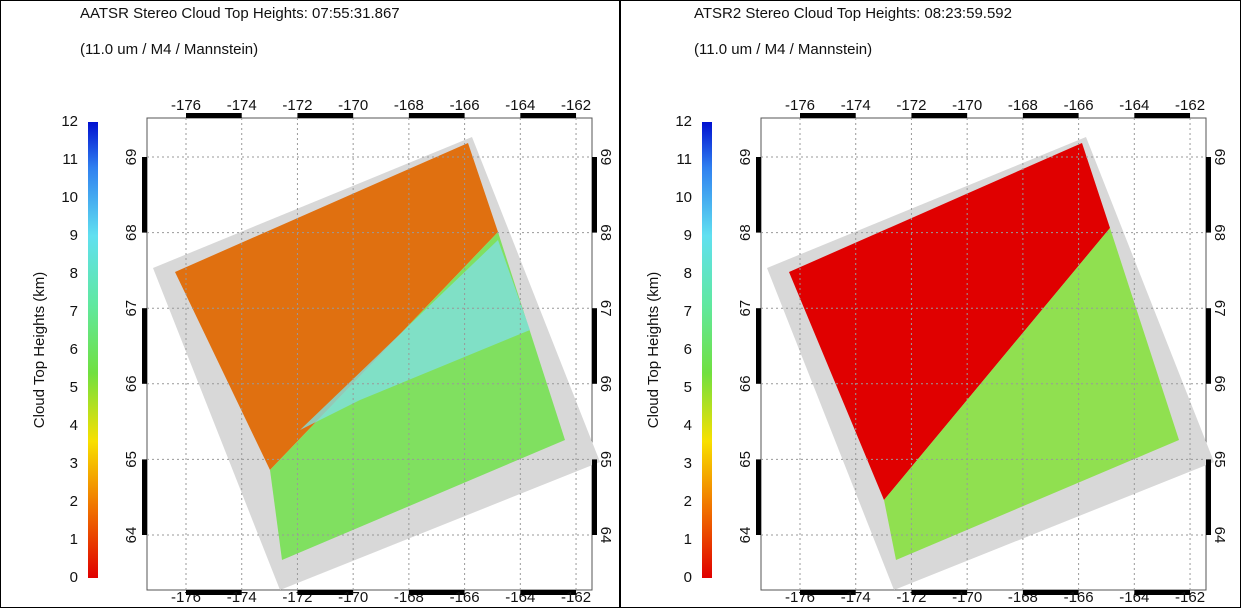 The width and height of the screenshot is (1242, 608). Describe the element at coordinates (1031, 394) in the screenshot. I see `cloud-low` at that location.